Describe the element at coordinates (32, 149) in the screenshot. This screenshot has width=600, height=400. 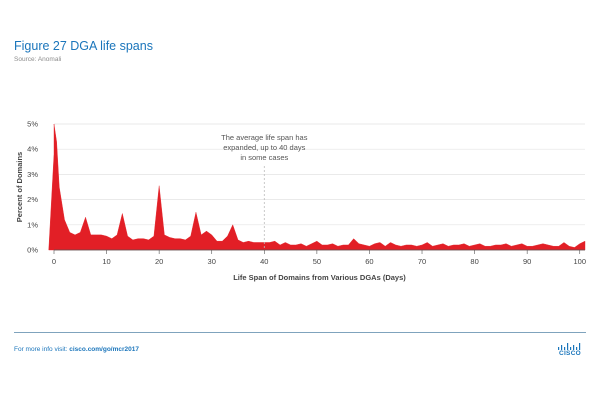
I see `y-tick-label: 4%` at that location.